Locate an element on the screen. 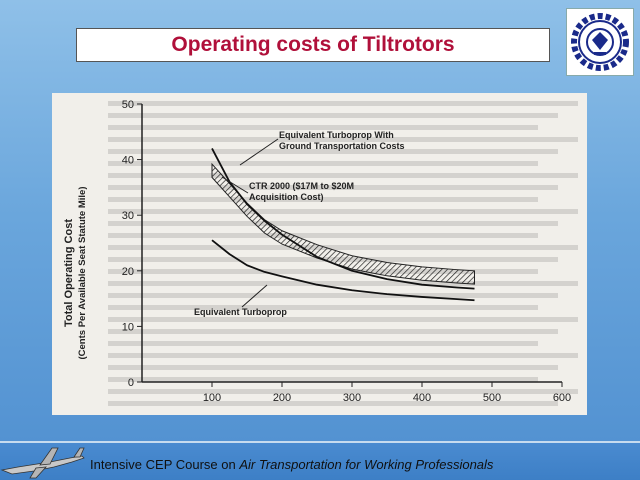 The height and width of the screenshot is (480, 640). footer-bar is located at coordinates (320, 461).